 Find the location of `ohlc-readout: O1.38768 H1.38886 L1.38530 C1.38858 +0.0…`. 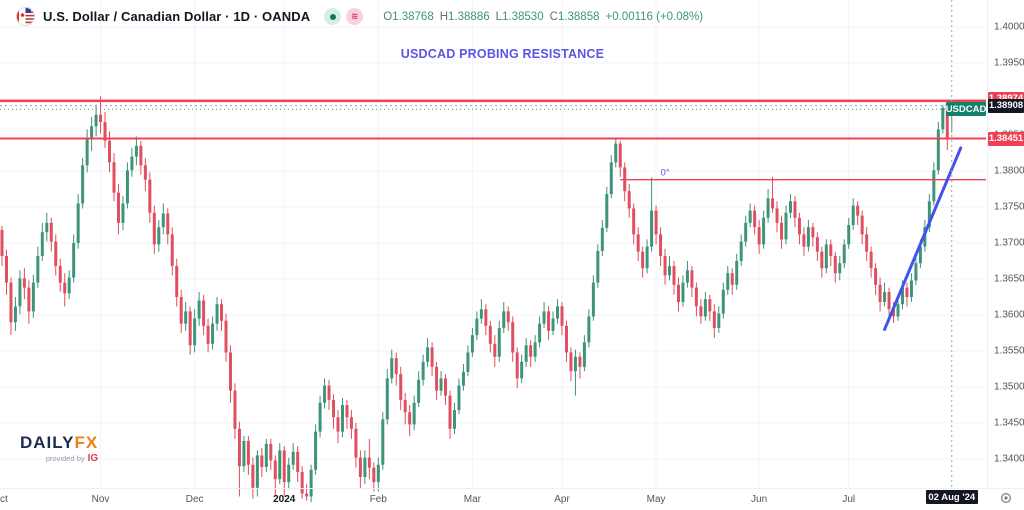

ohlc-readout: O1.38768 H1.38886 L1.38530 C1.38858 +0.0… is located at coordinates (543, 16).